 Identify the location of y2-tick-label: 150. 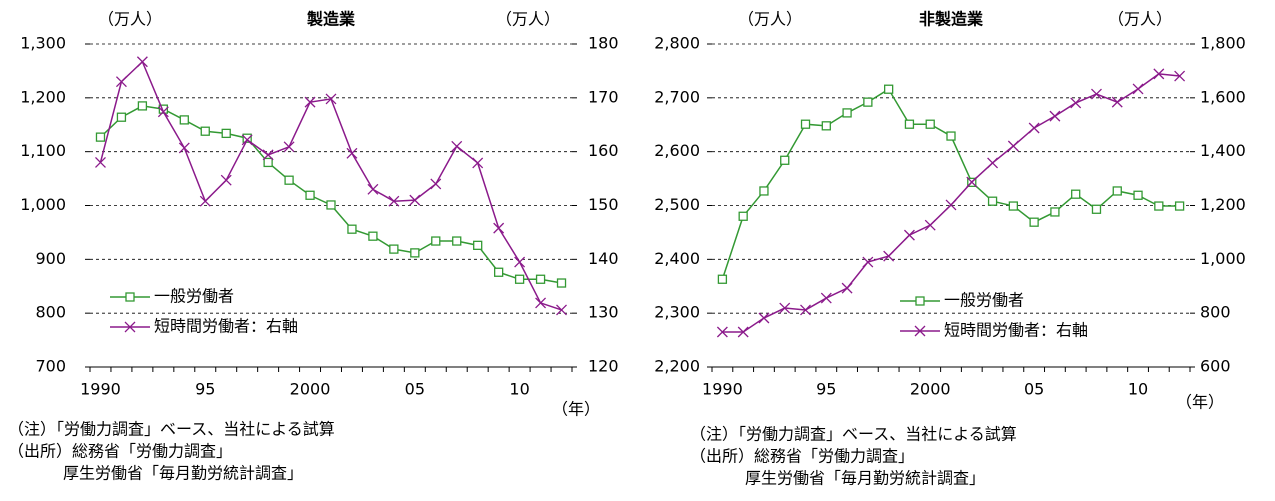
(603, 204).